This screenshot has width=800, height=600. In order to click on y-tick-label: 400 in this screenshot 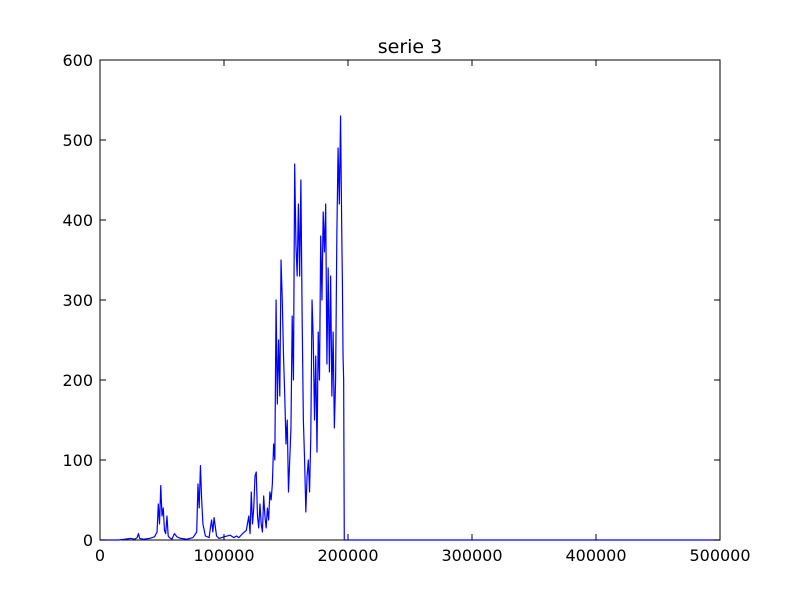, I will do `click(77, 220)`.